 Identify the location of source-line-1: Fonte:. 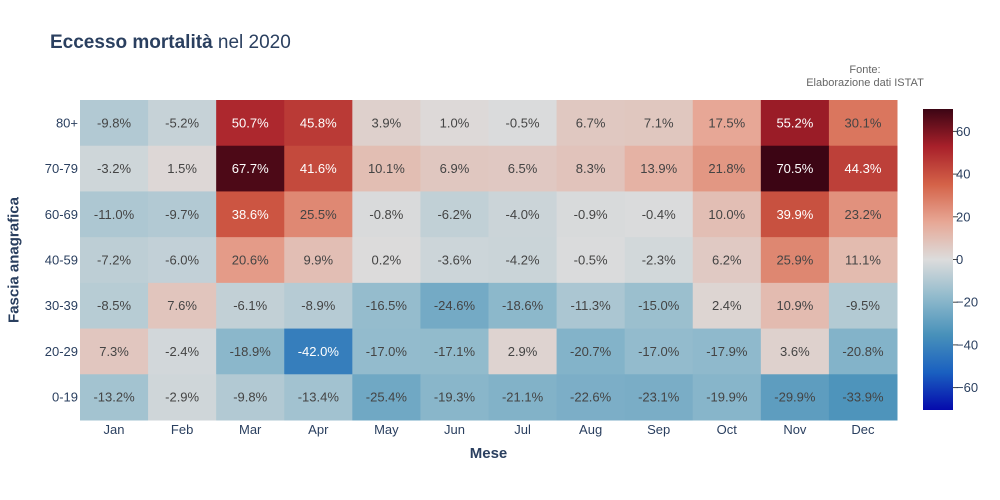
(865, 70).